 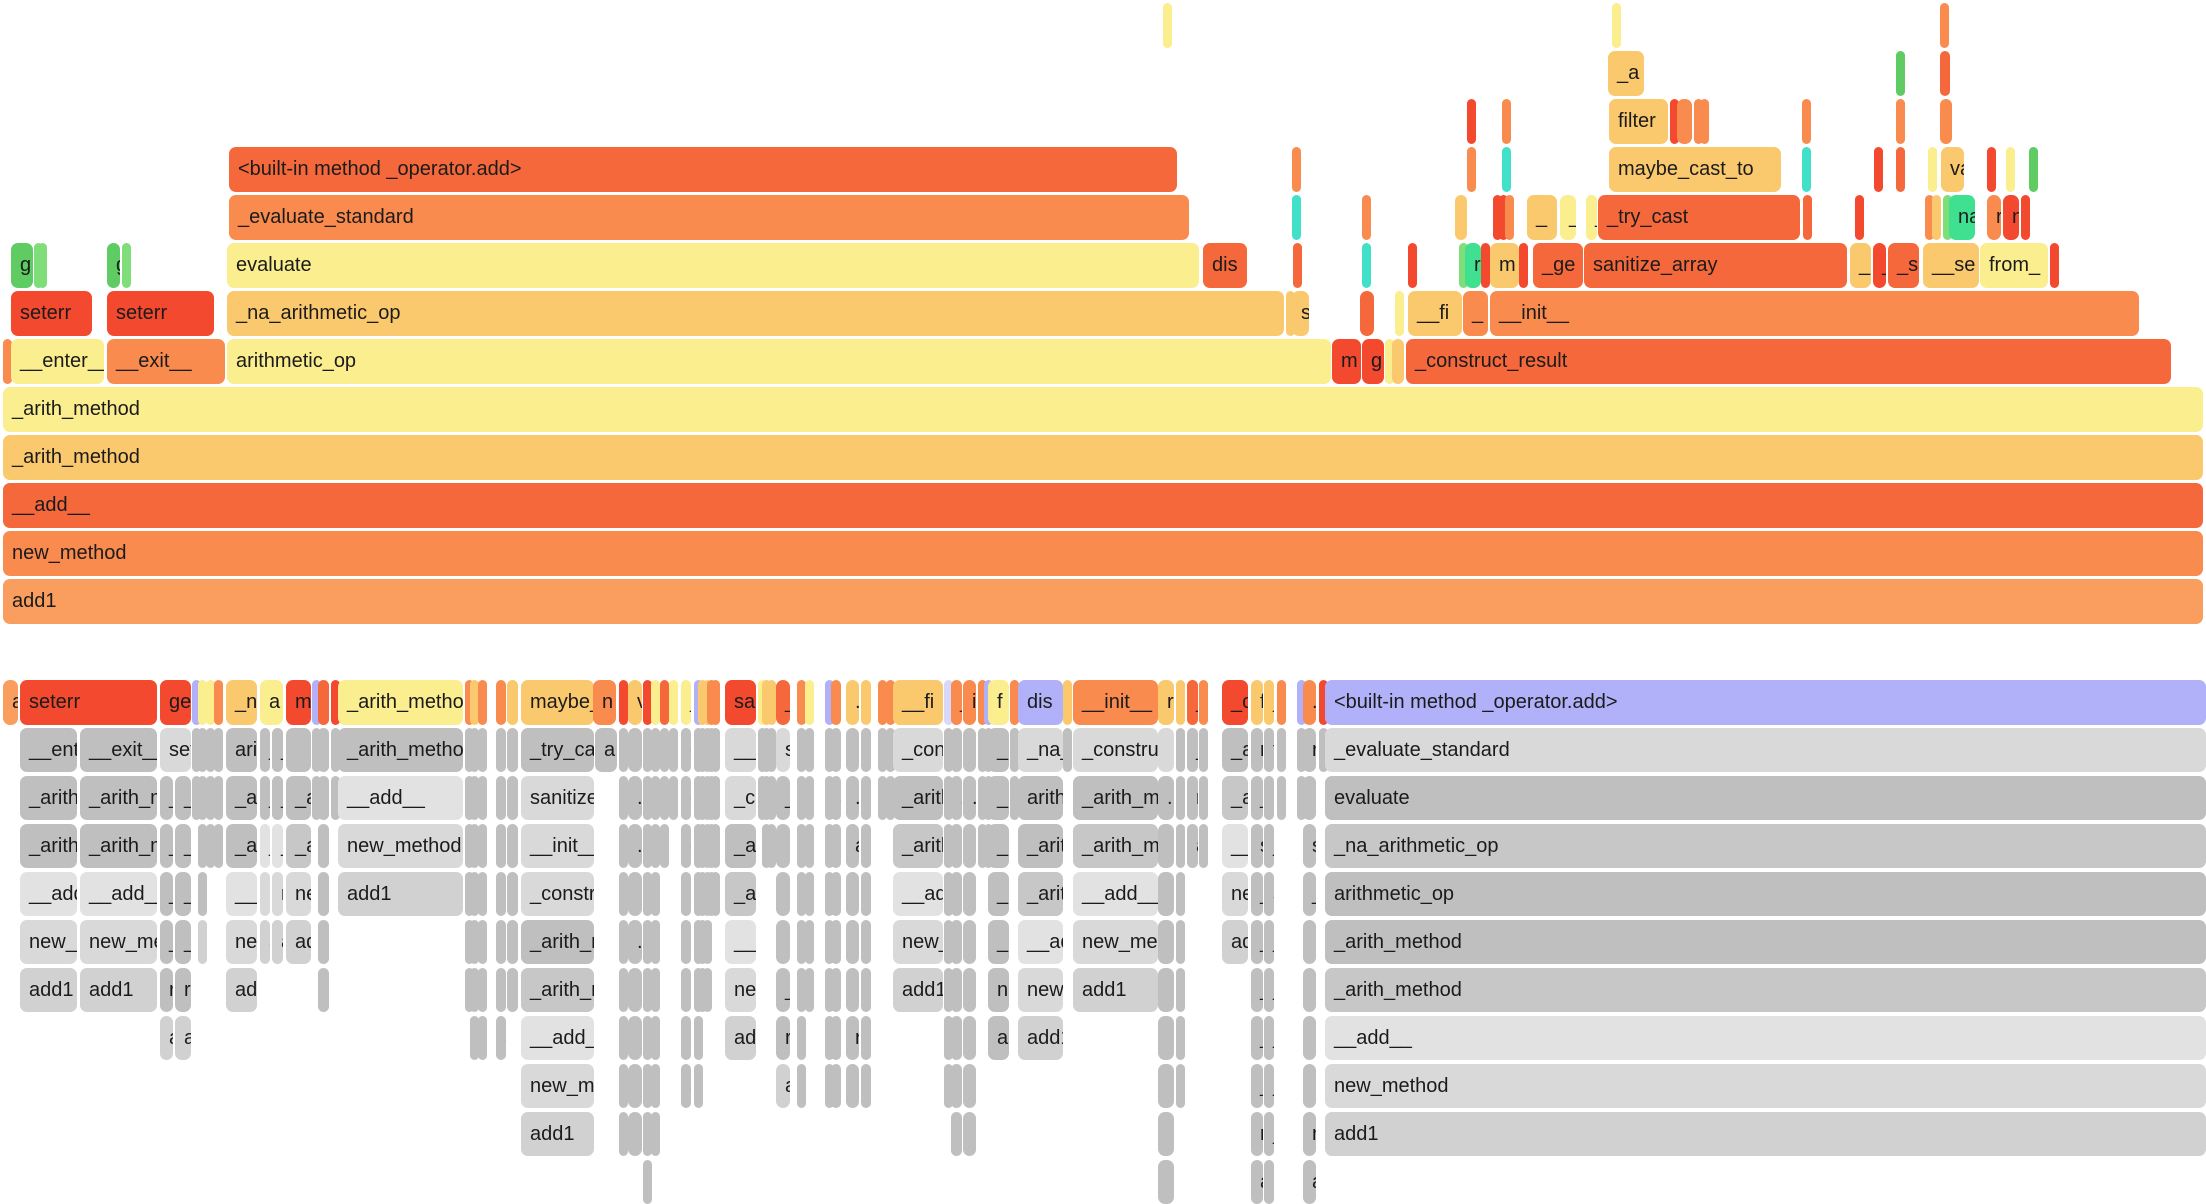 I want to click on frame-sanitize-array: sanitize_array, so click(x=557, y=798).